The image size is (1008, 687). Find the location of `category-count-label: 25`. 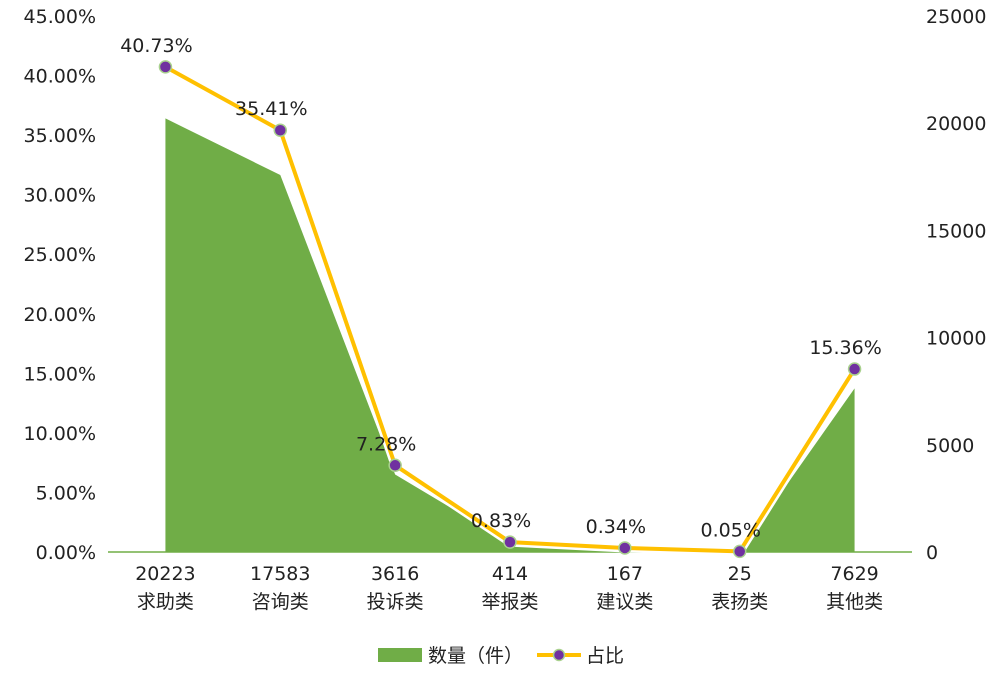

category-count-label: 25 is located at coordinates (740, 574).